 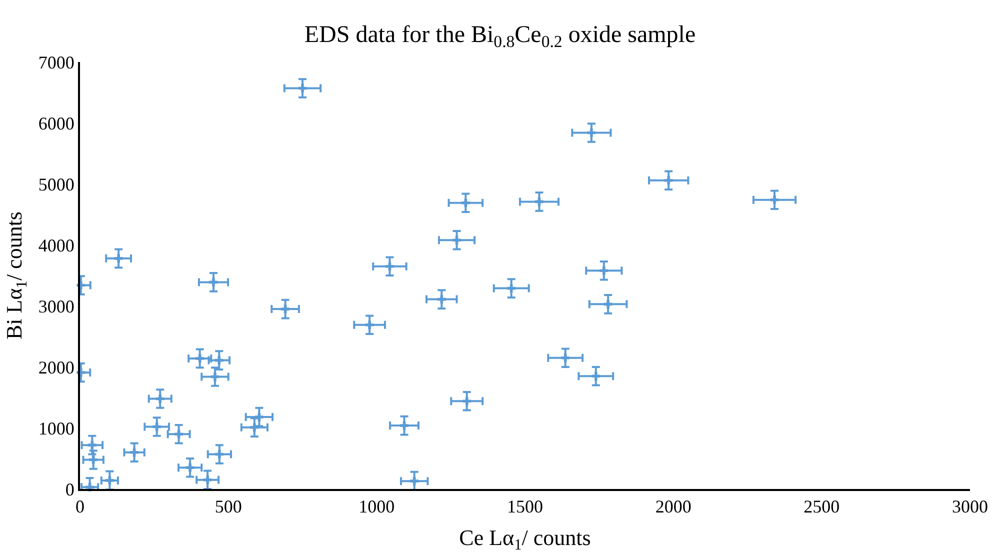 I want to click on y-tick-label: 4000, so click(x=56, y=245).